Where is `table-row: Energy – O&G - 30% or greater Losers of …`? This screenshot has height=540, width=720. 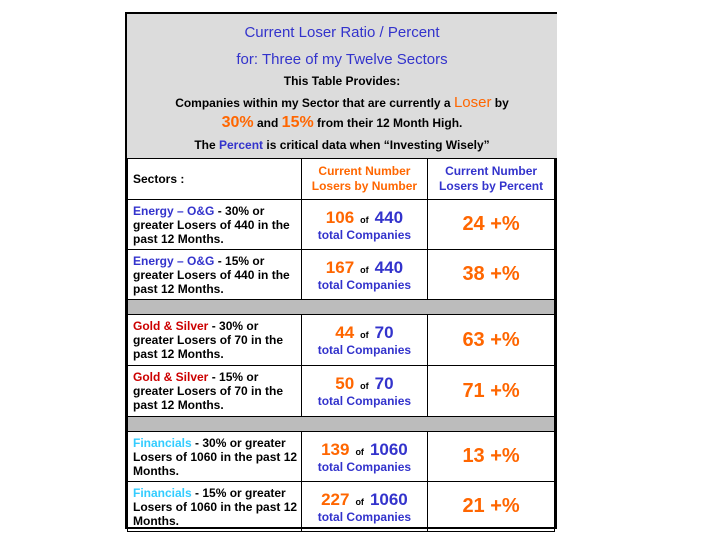 table-row: Energy – O&G - 30% or greater Losers of … is located at coordinates (341, 224).